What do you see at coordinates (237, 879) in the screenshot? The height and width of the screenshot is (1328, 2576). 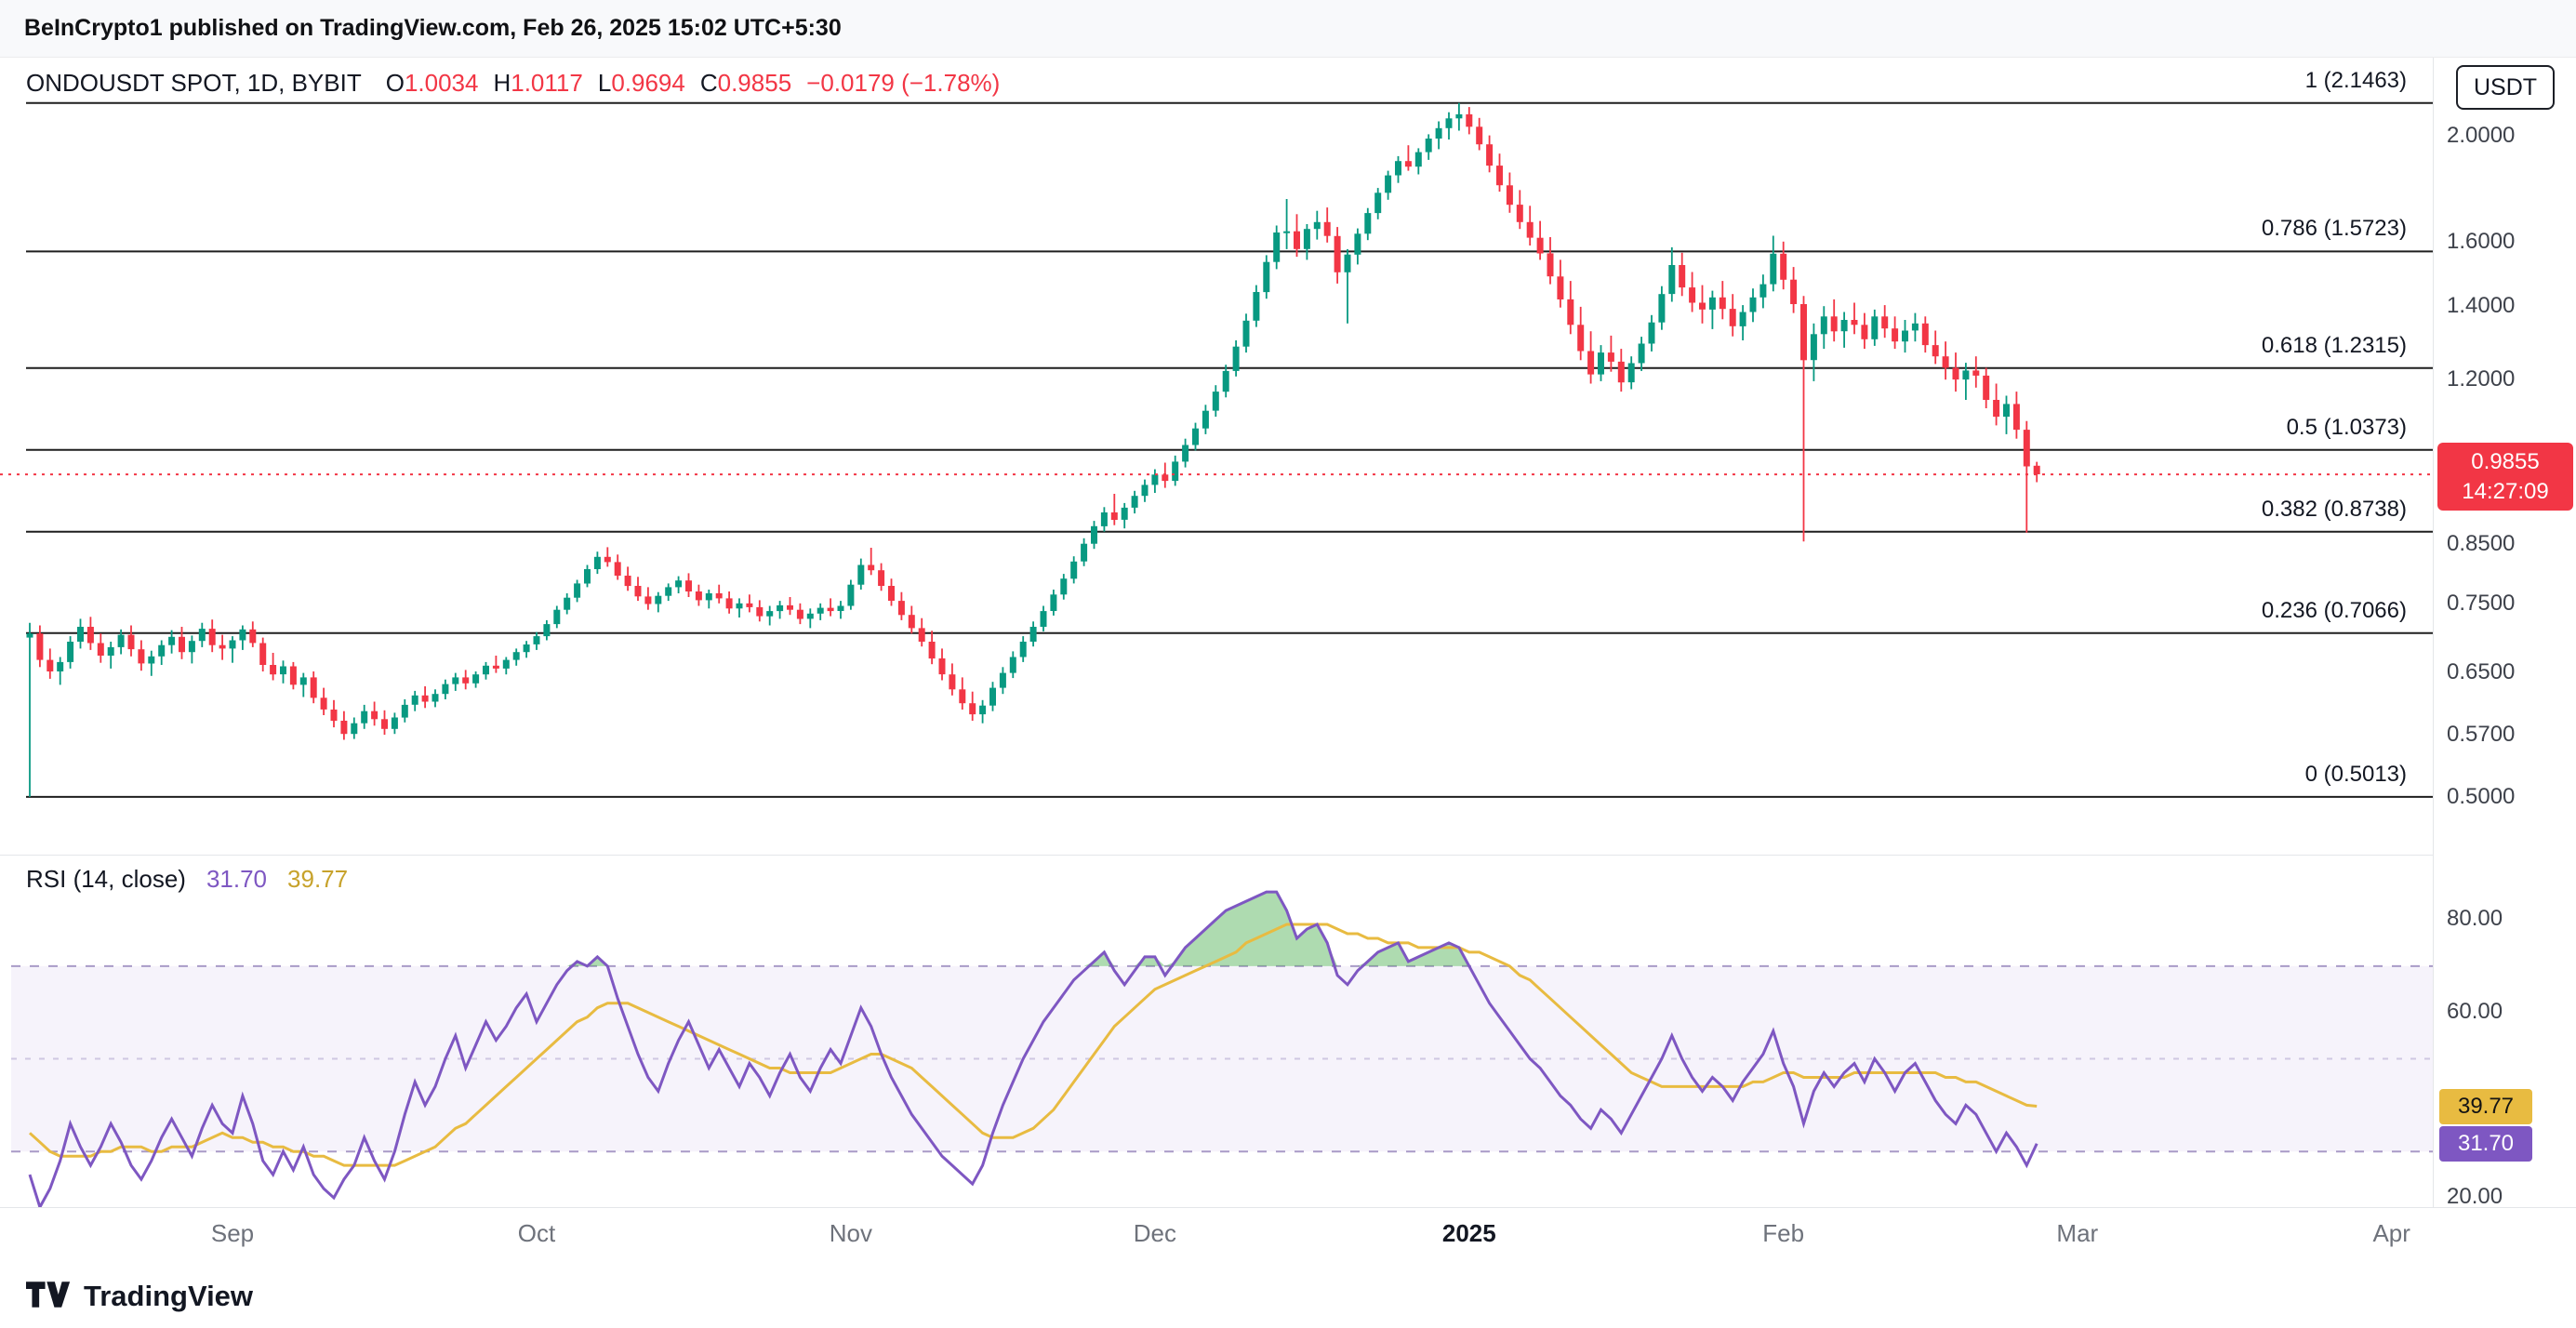 I see `rsi-value: 31.70` at bounding box center [237, 879].